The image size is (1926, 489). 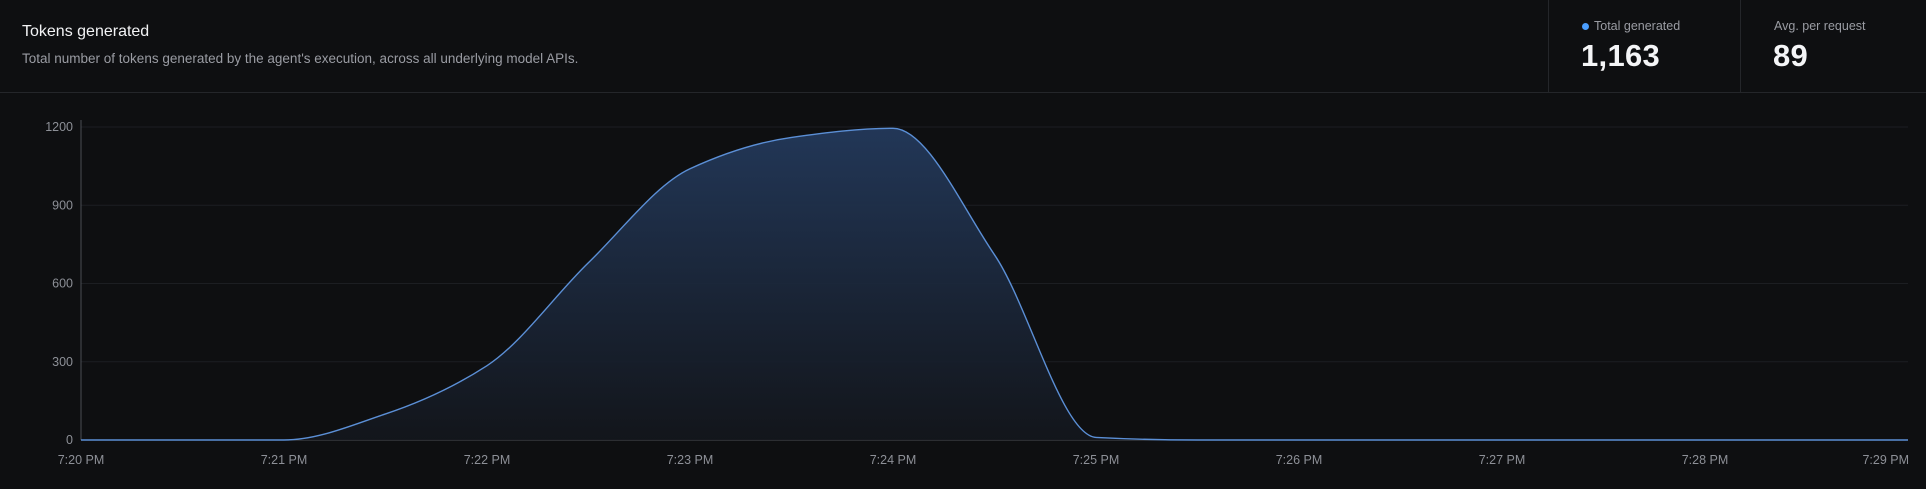 I want to click on x-tick-label: 7:26 PM, so click(x=1299, y=460).